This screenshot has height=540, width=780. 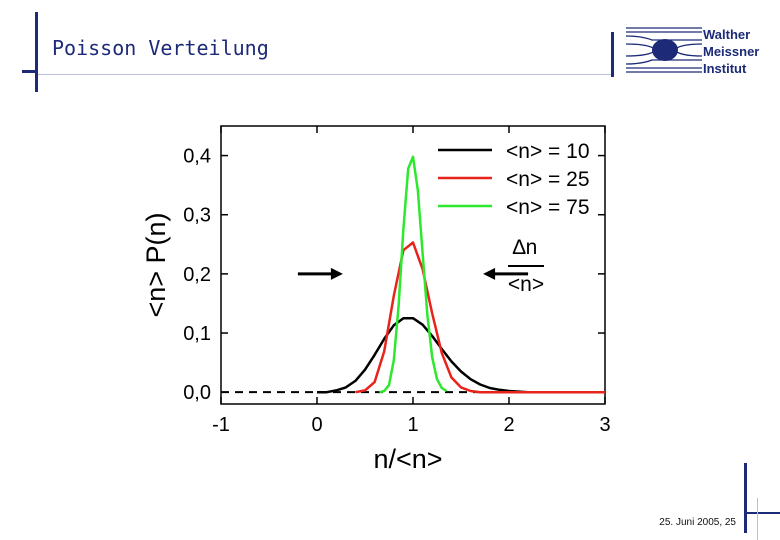 What do you see at coordinates (221, 425) in the screenshot?
I see `x-tick-label: -1` at bounding box center [221, 425].